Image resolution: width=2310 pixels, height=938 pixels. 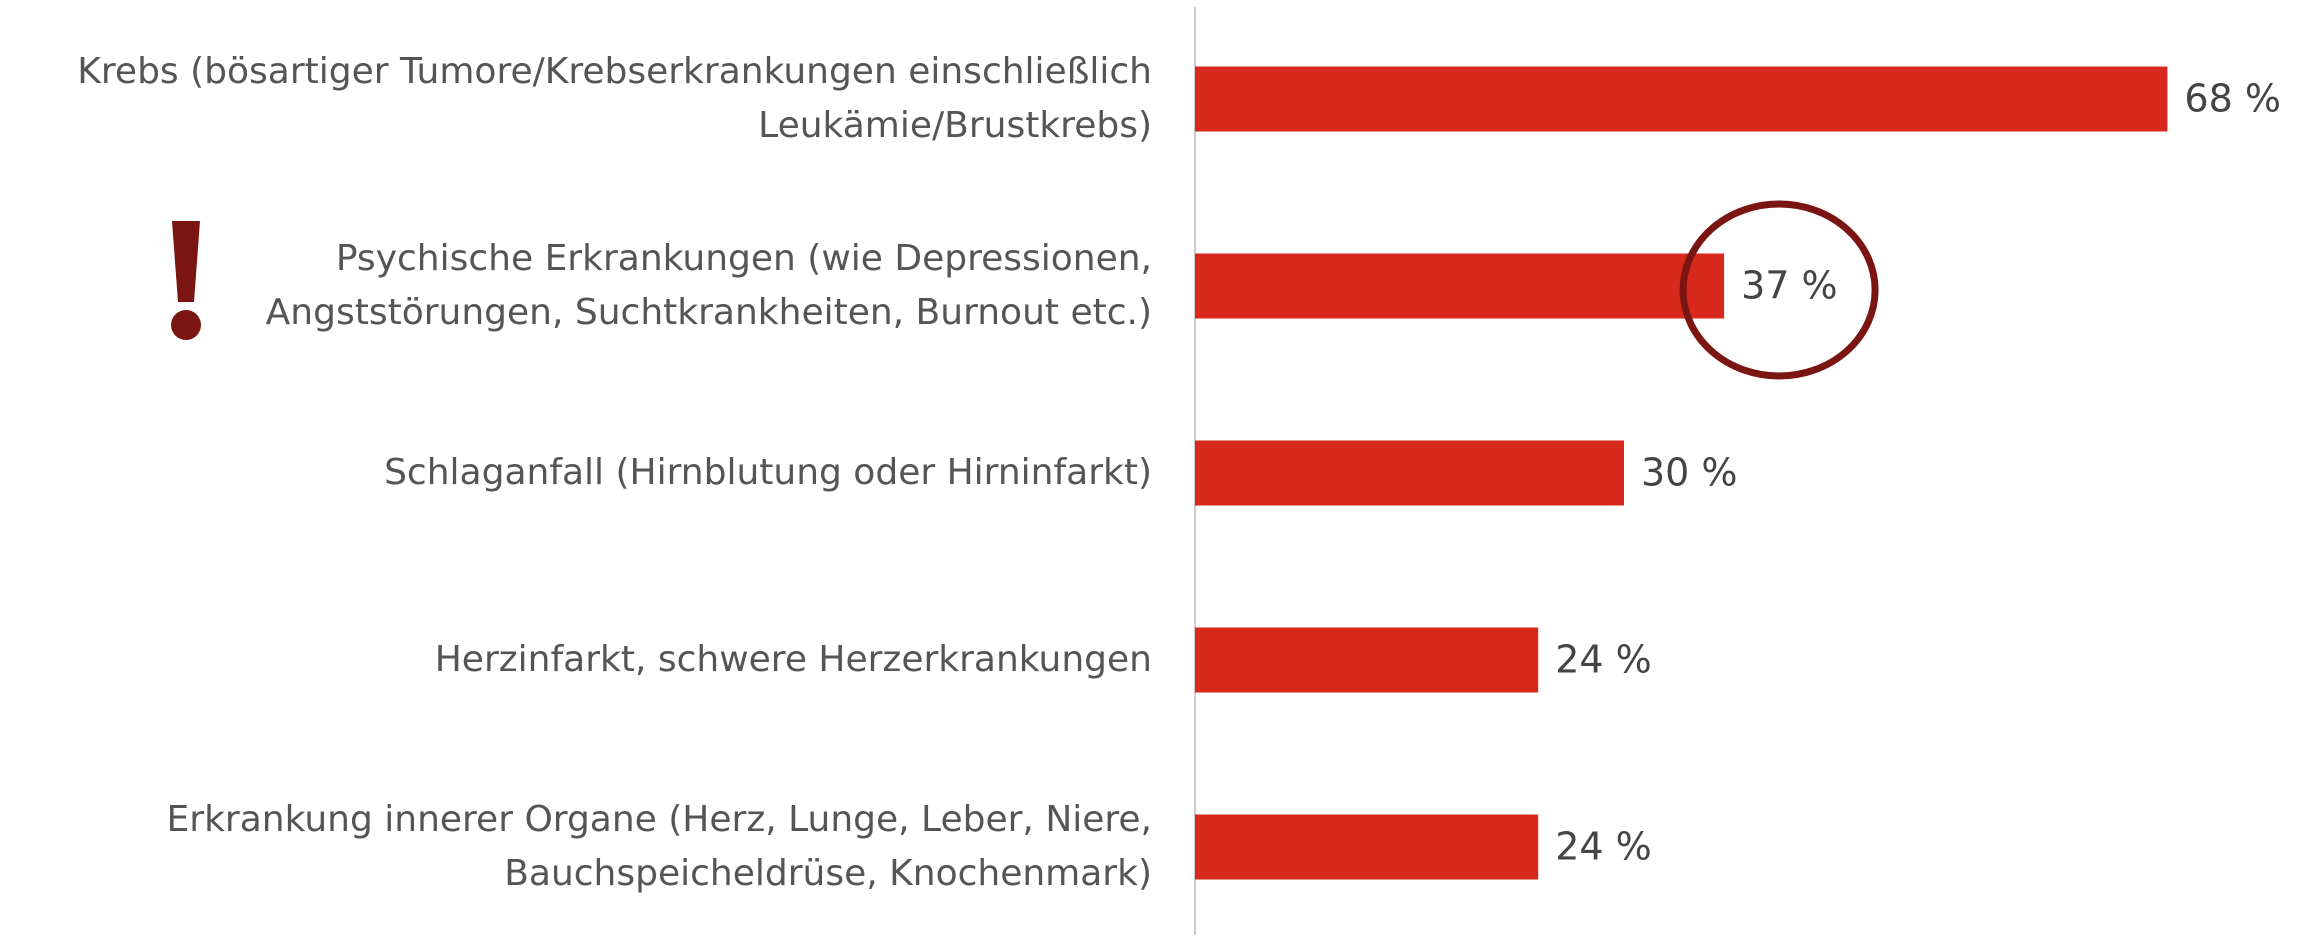 What do you see at coordinates (1689, 473) in the screenshot?
I see `value-label: 30 %` at bounding box center [1689, 473].